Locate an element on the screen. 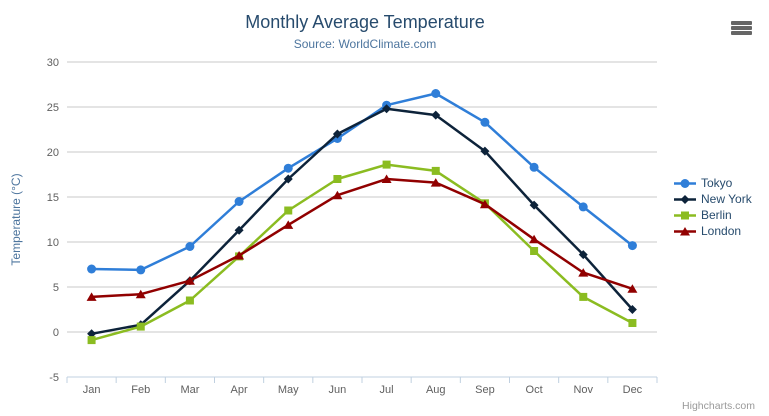 The width and height of the screenshot is (769, 416). chart-subtitle: Source: WorldClimate.com is located at coordinates (365, 44).